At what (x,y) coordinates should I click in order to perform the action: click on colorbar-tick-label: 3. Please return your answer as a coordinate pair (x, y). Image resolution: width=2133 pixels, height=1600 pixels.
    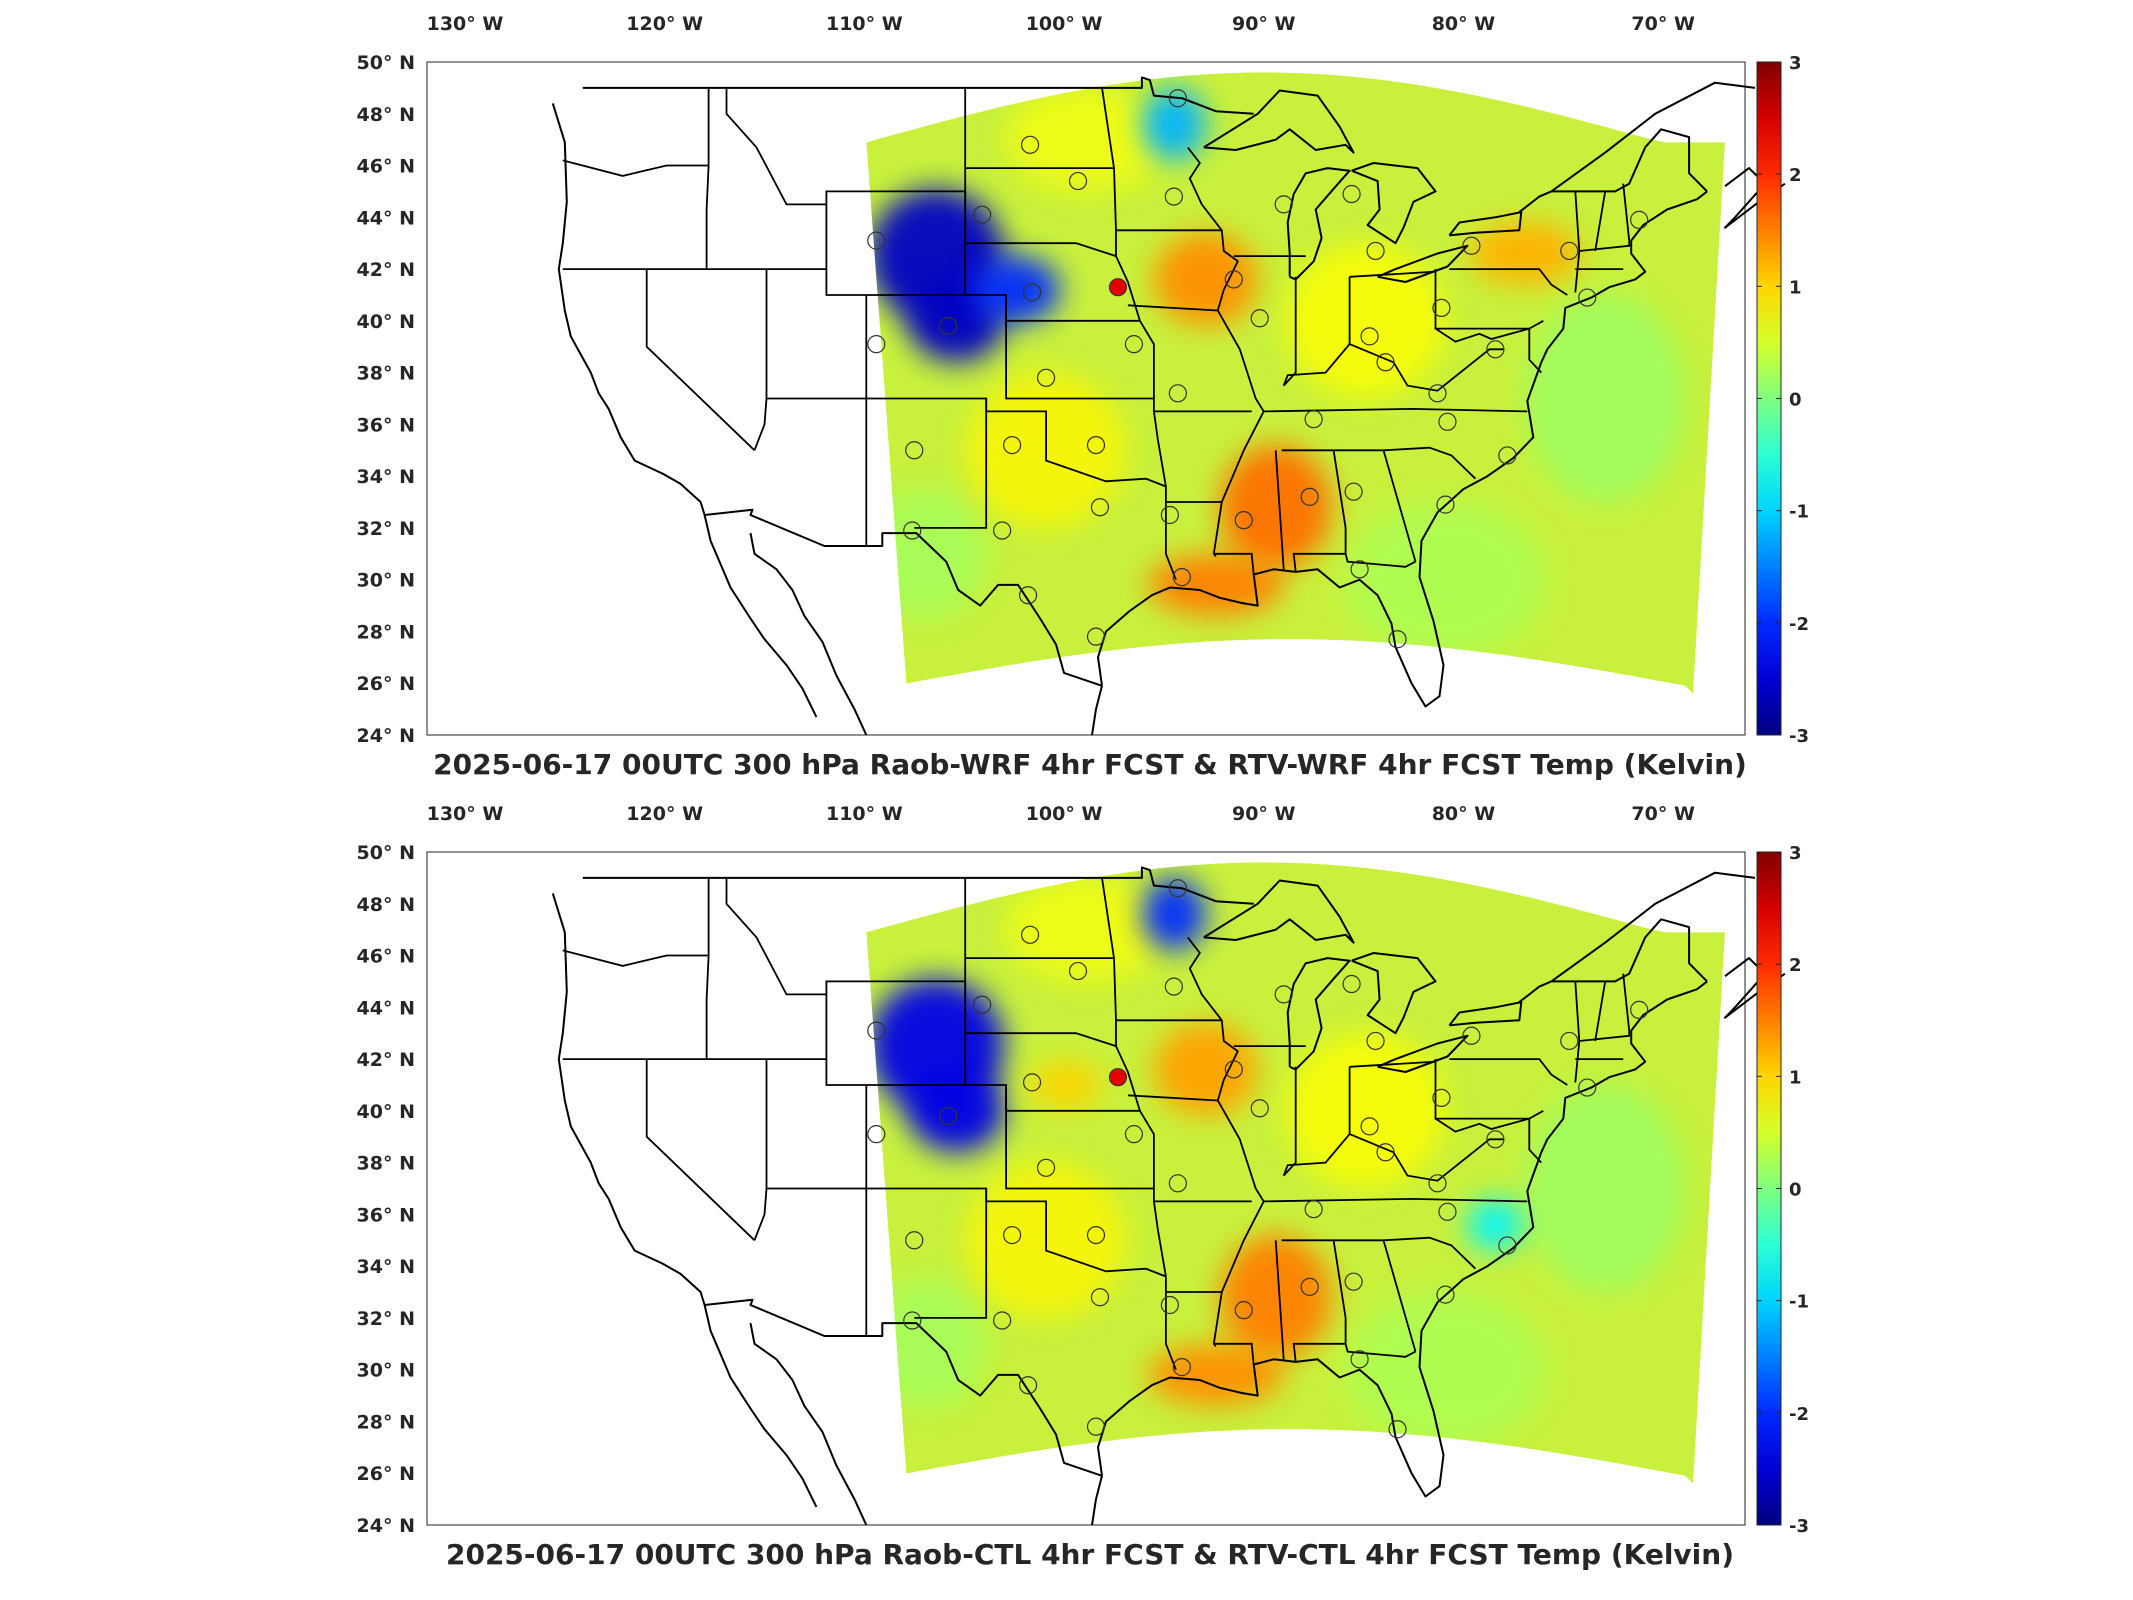
    Looking at the image, I should click on (1795, 63).